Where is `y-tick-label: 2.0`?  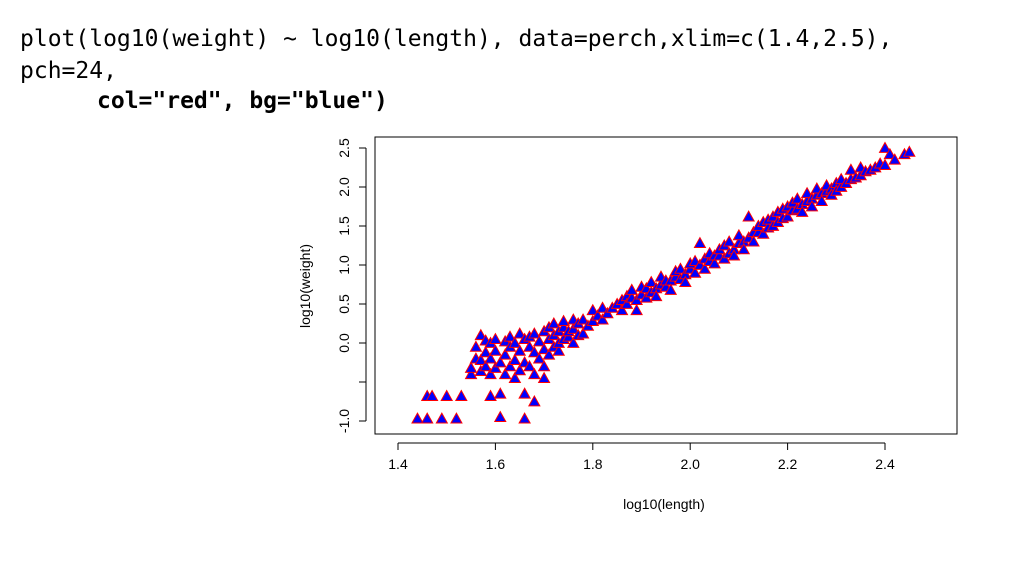
y-tick-label: 2.0 is located at coordinates (344, 187).